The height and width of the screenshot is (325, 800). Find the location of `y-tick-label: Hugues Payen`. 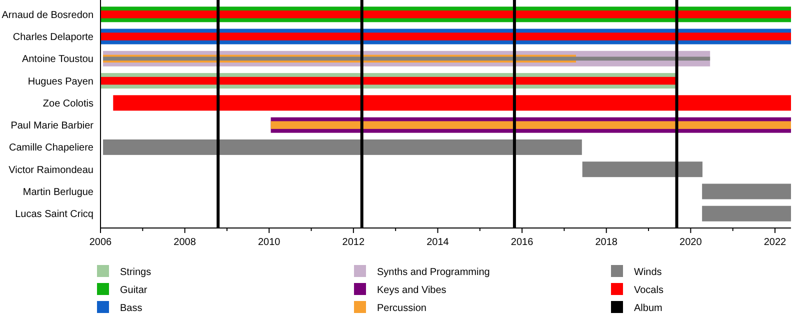

y-tick-label: Hugues Payen is located at coordinates (61, 82).